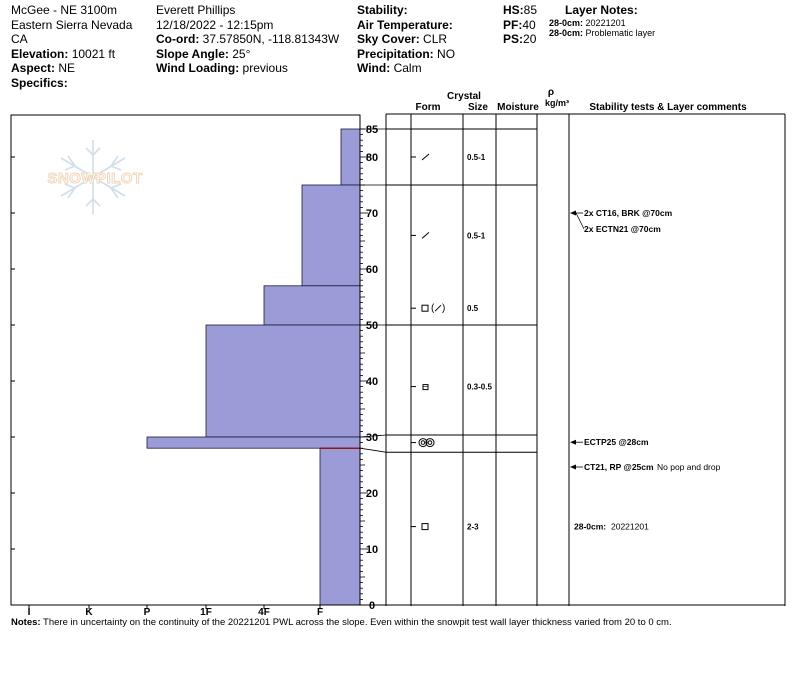 This screenshot has height=676, width=800. Describe the element at coordinates (372, 550) in the screenshot. I see `depth-tick-label: 10` at that location.